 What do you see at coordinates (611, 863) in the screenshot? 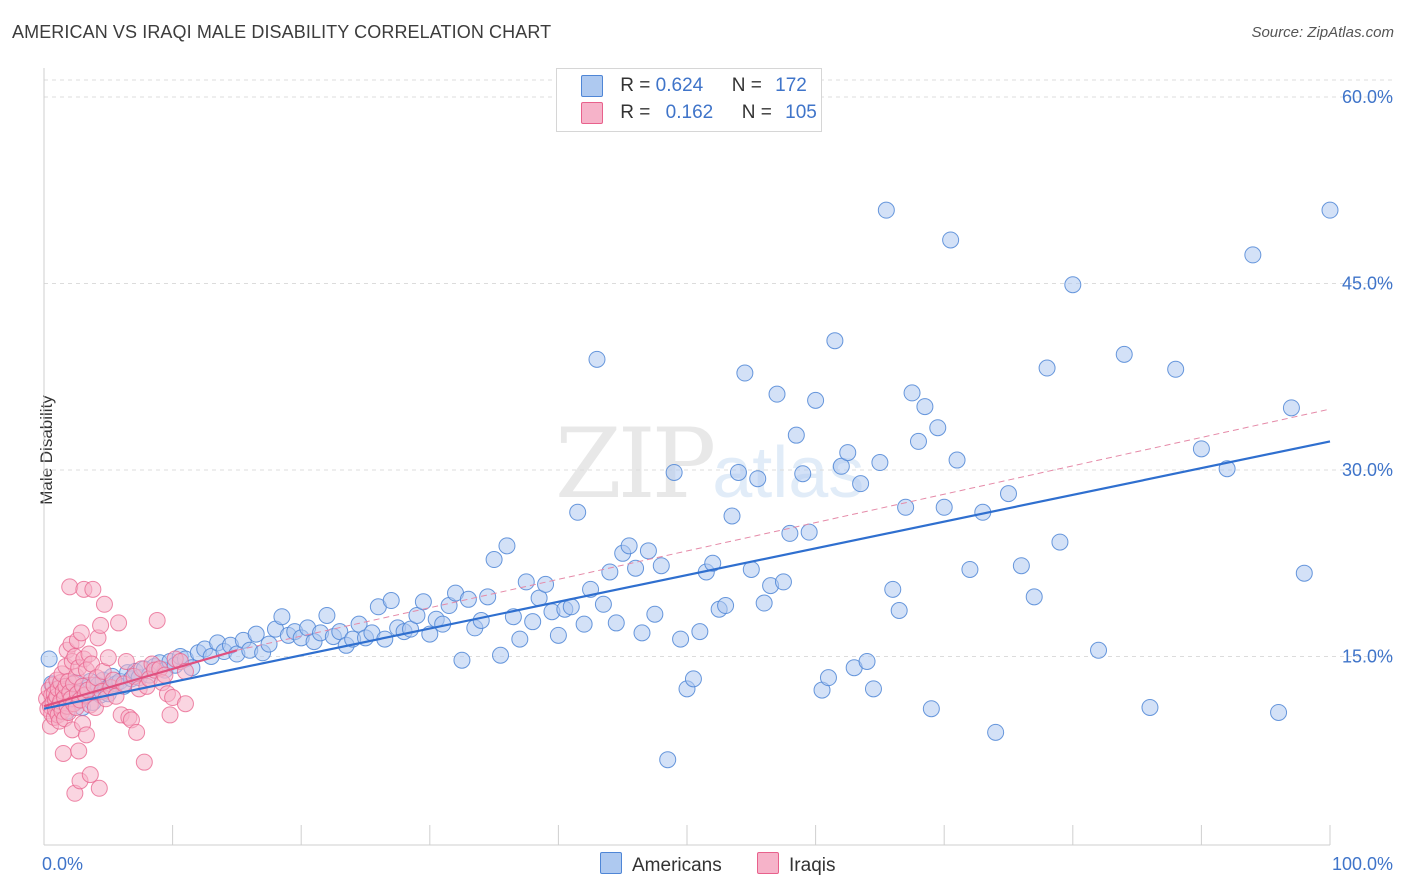
I see `americans-legend-swatch` at bounding box center [611, 863].